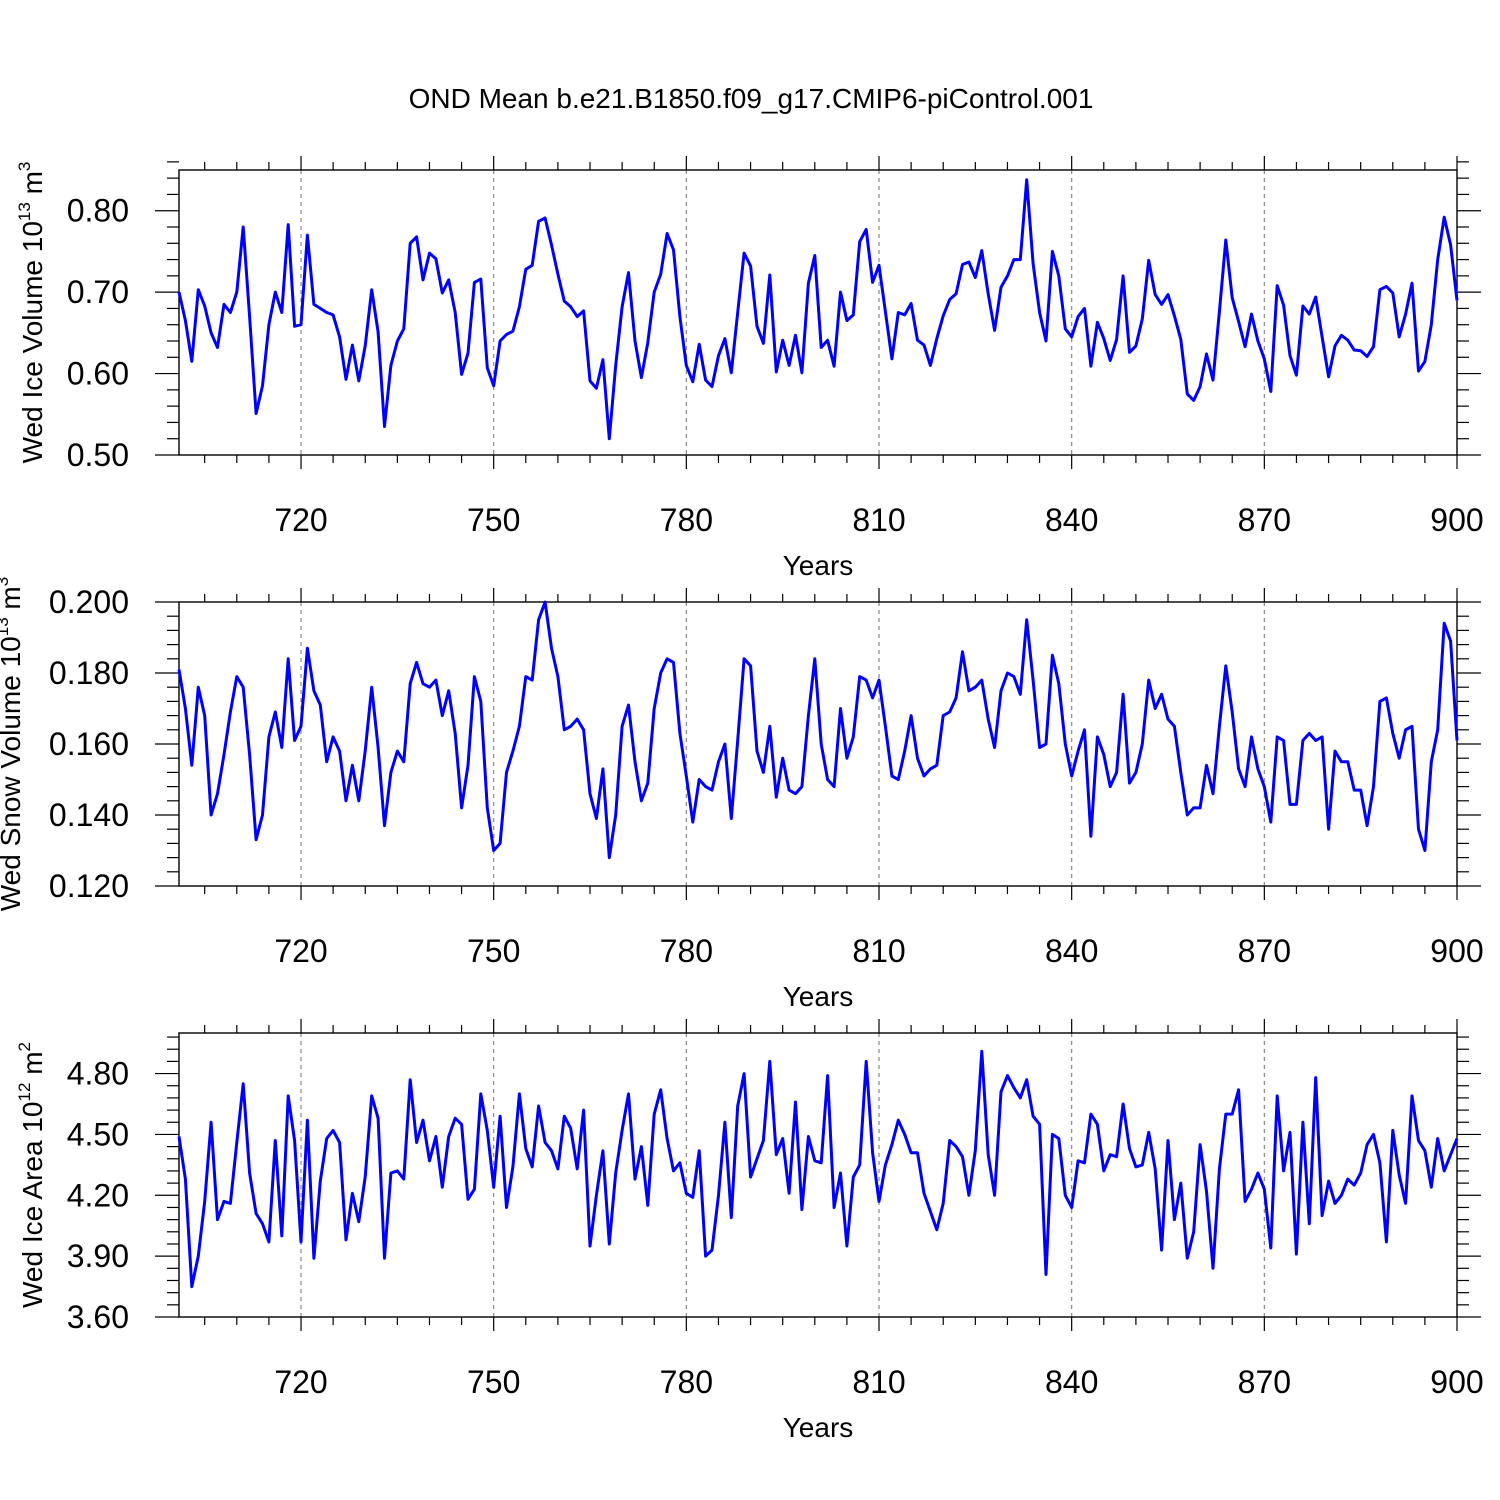 The height and width of the screenshot is (1500, 1500). Describe the element at coordinates (818, 996) in the screenshot. I see `x-axis-label: Years` at that location.